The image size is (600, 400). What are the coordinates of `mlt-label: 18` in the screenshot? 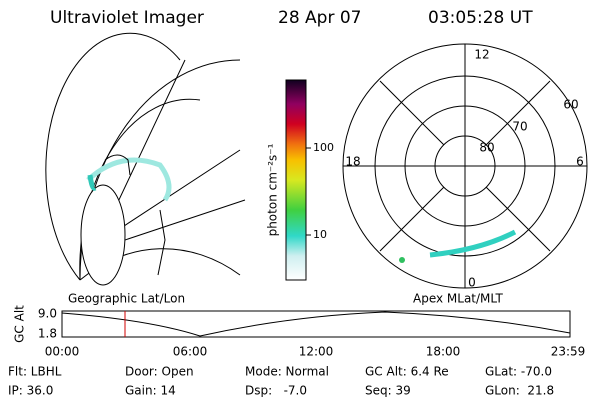 It's located at (352, 162).